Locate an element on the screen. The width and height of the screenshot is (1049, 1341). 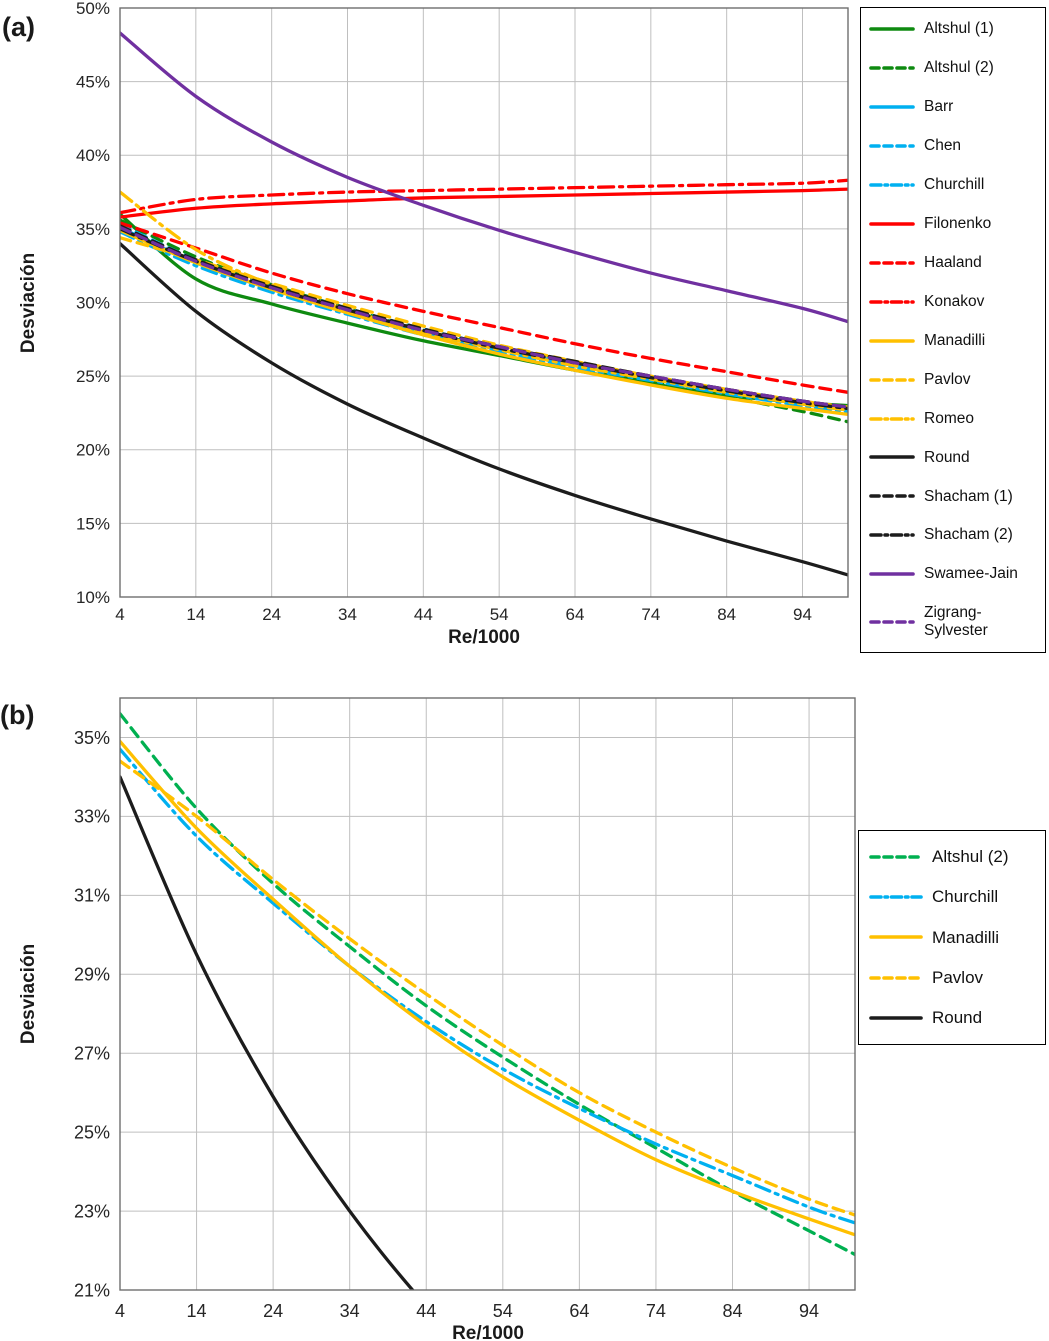
legend-label: Barr is located at coordinates (939, 106).